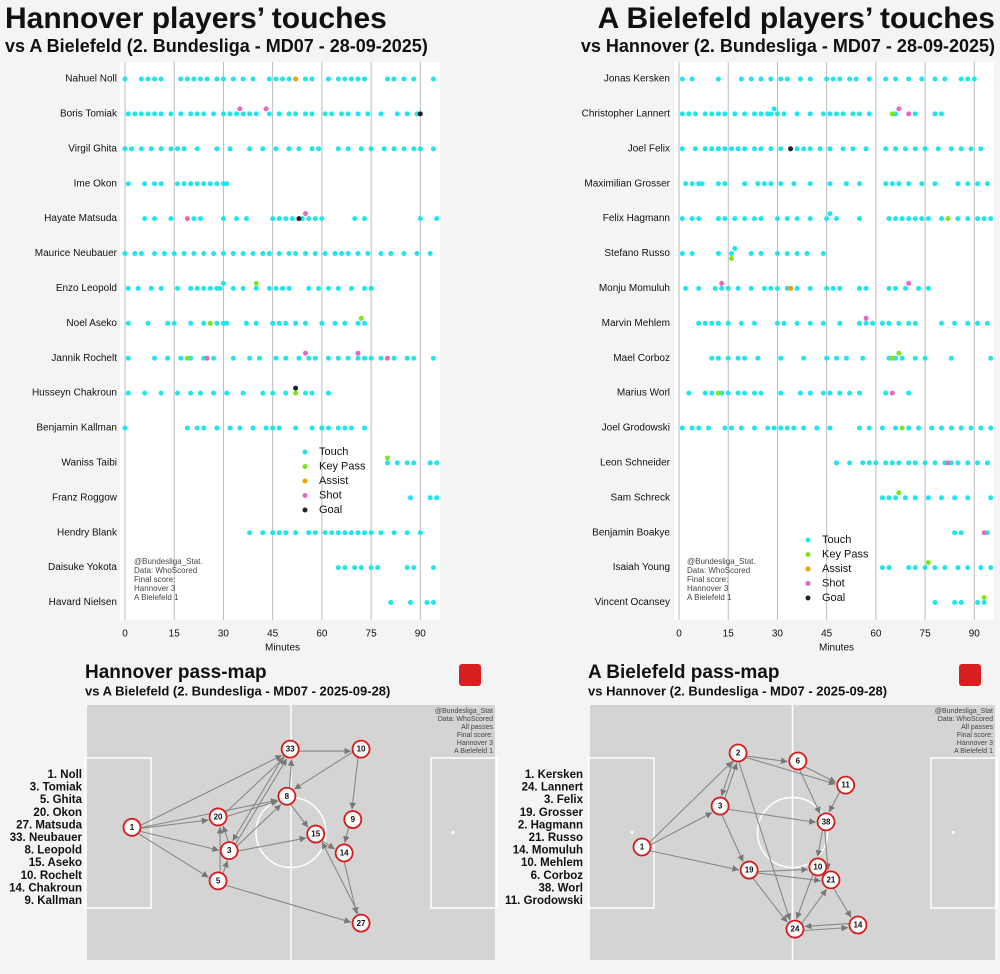  What do you see at coordinates (642, 847) in the screenshot?
I see `node-label: 1` at bounding box center [642, 847].